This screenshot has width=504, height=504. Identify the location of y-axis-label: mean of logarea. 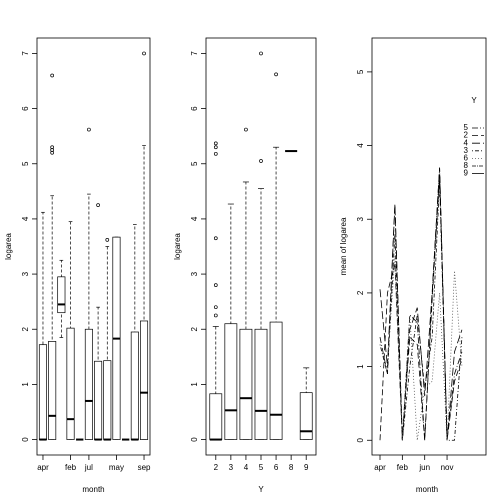
(343, 246).